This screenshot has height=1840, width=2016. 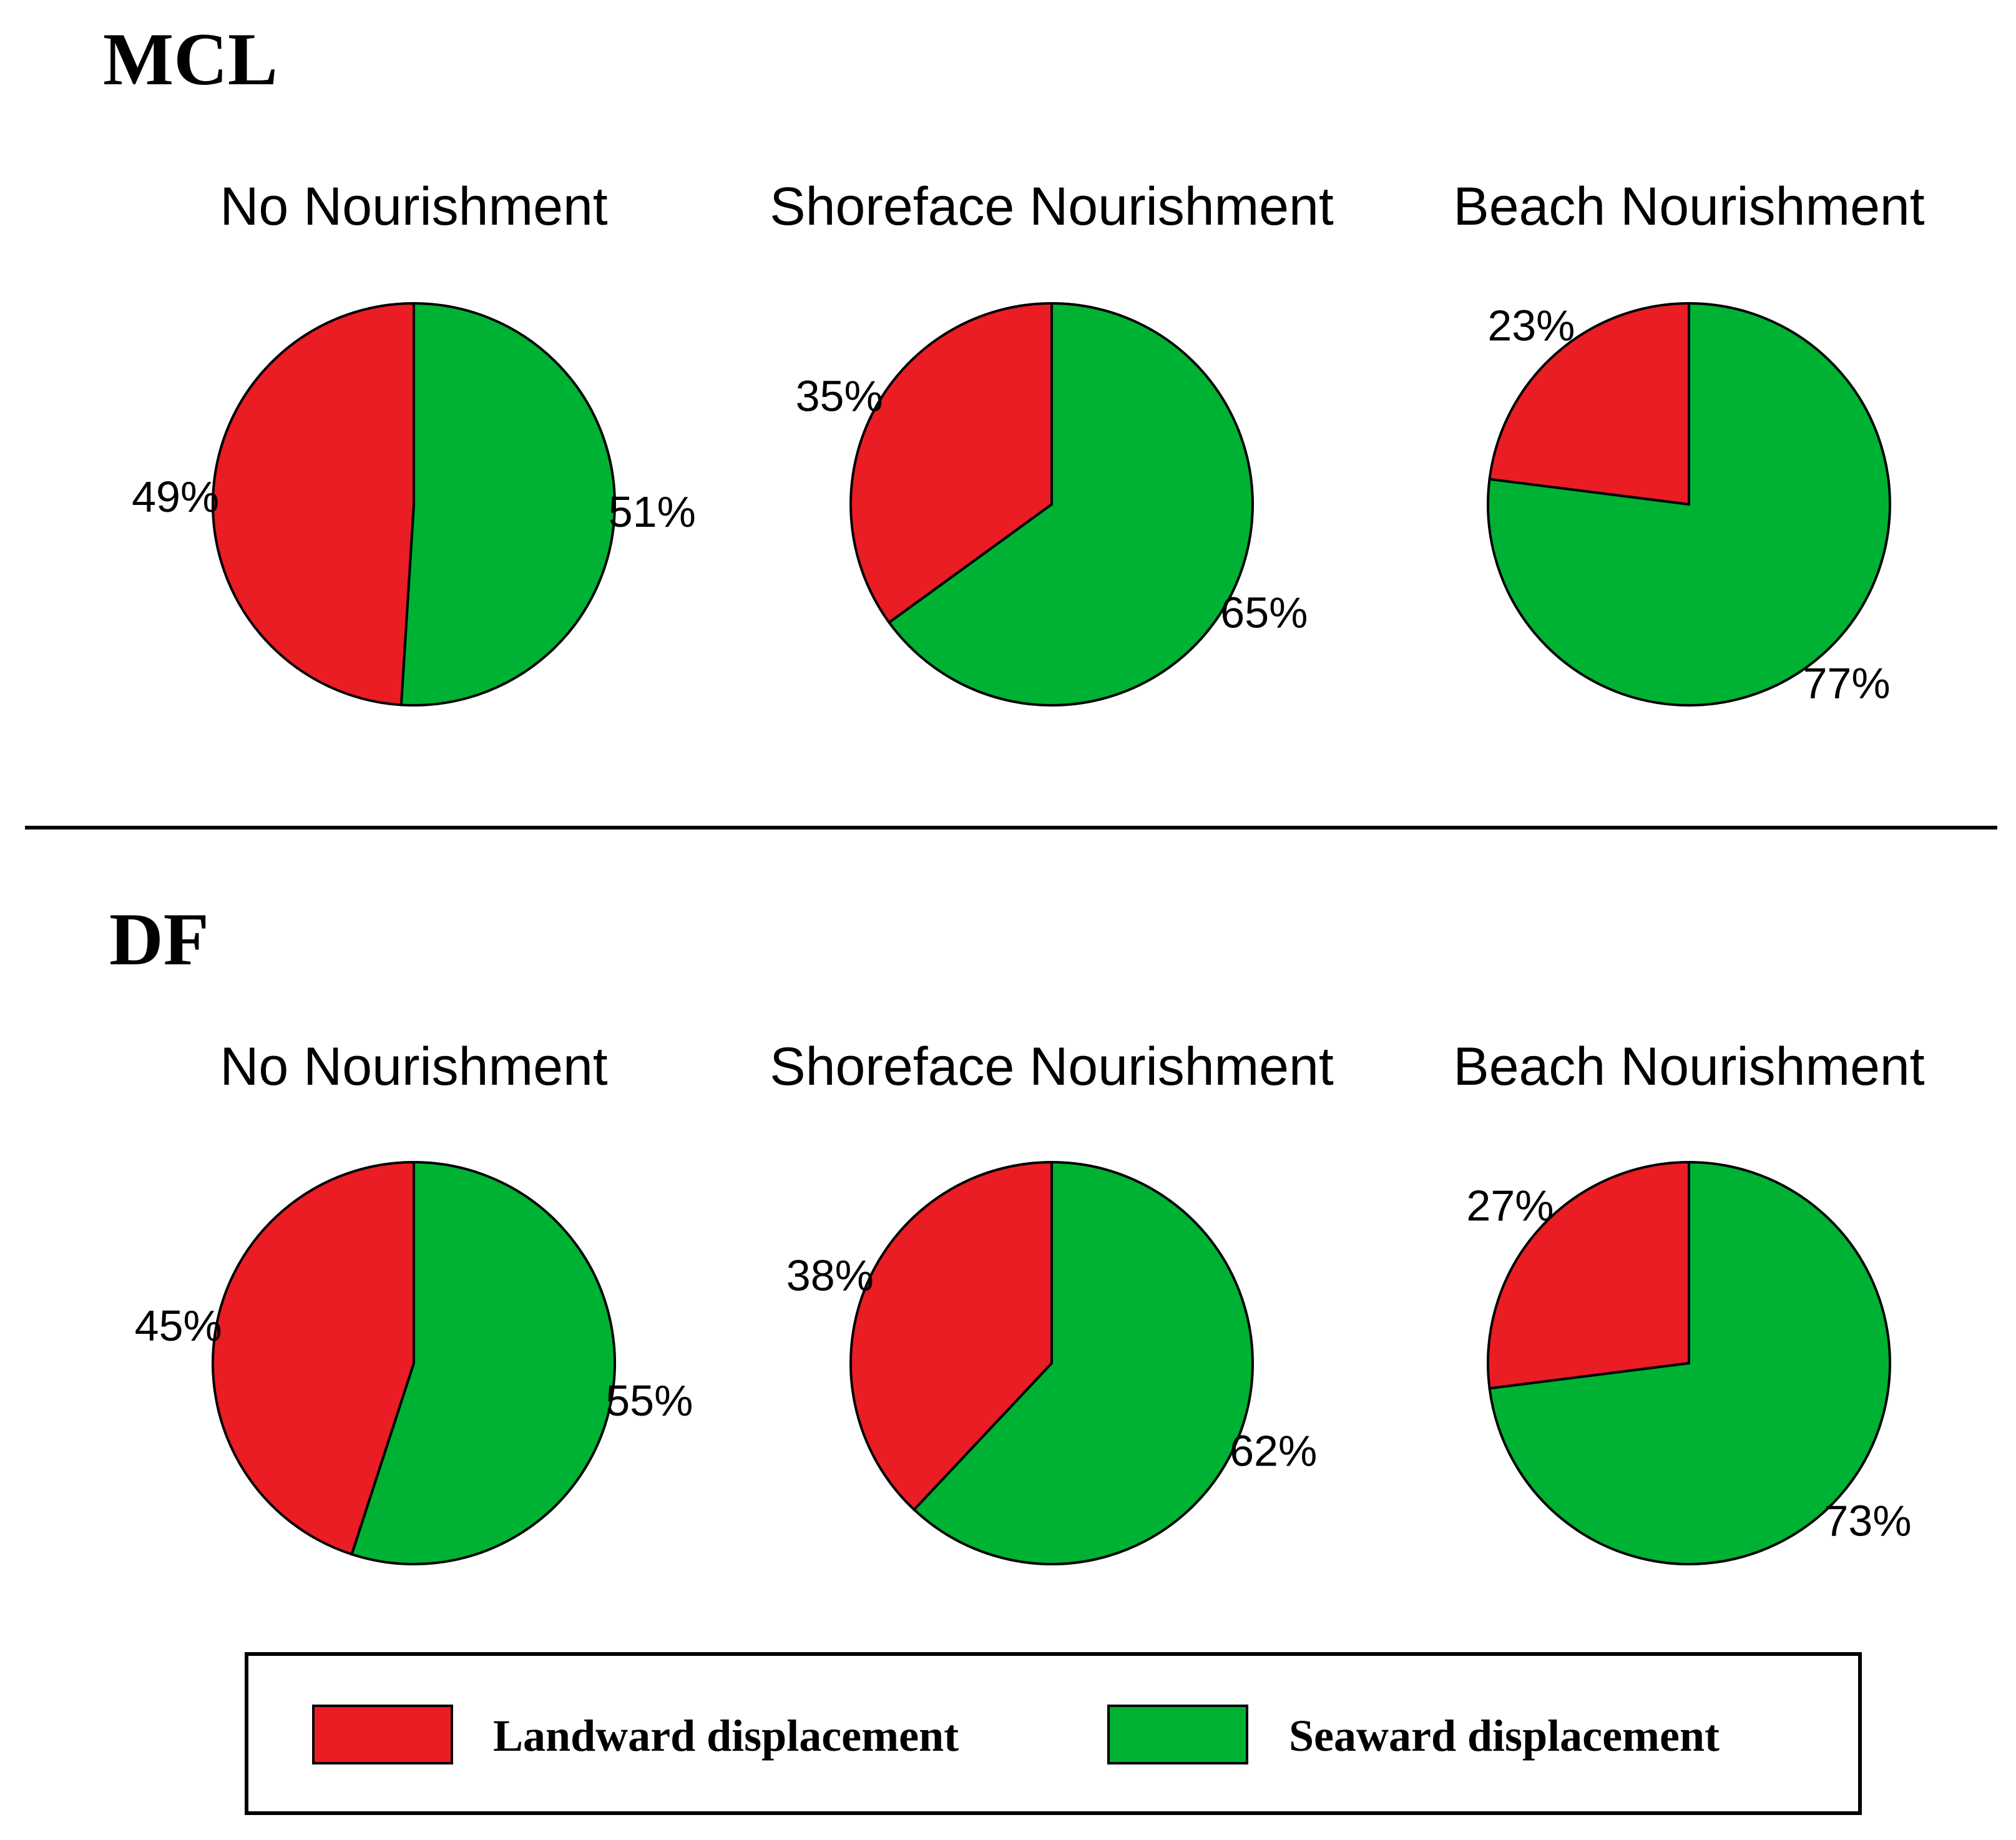 I want to click on pie-chart-mcl-no-nourishment: No Nourishment 51% 49%, so click(x=414, y=442).